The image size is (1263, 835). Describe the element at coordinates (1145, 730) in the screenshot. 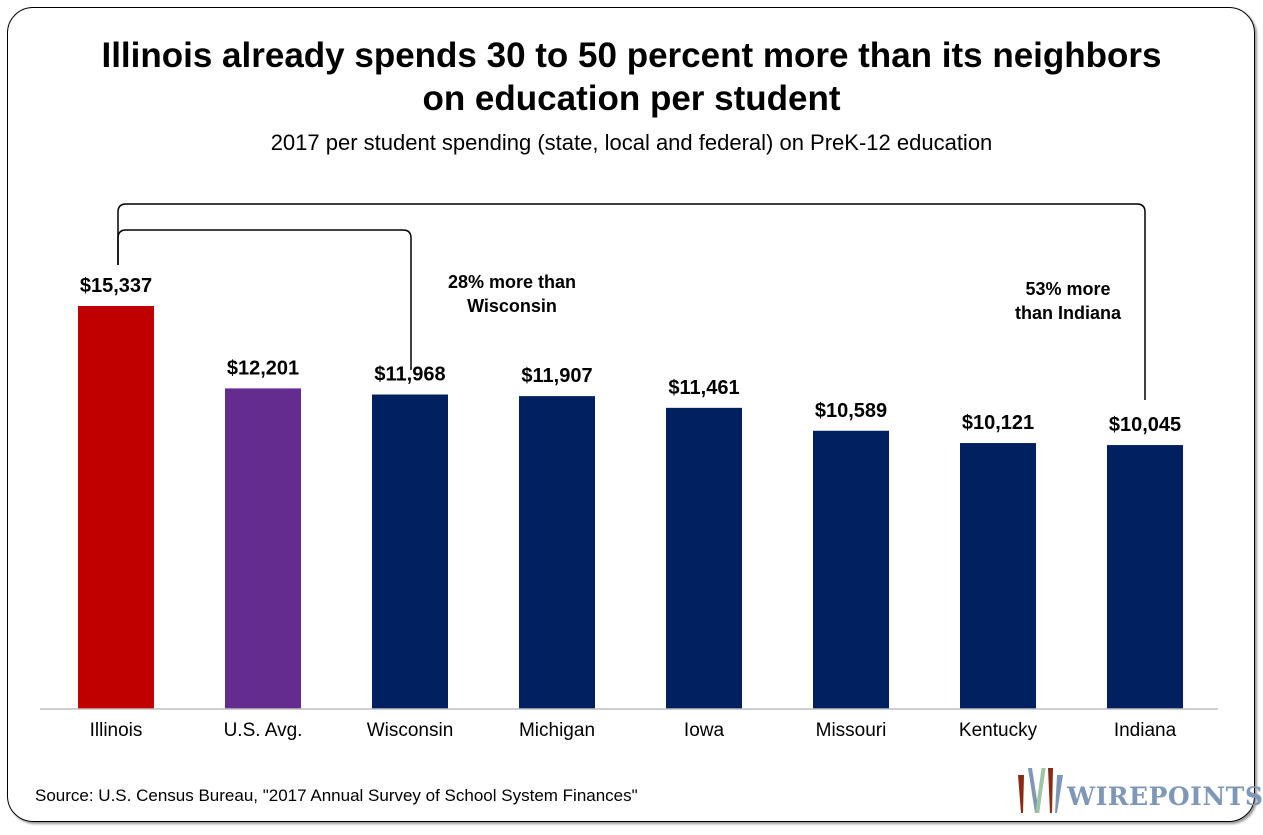

I see `x-tick-label: Indiana` at that location.